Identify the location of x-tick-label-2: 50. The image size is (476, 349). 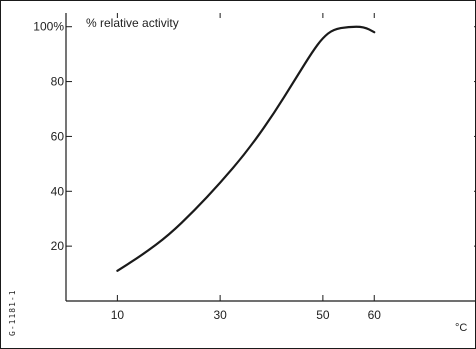
(323, 315).